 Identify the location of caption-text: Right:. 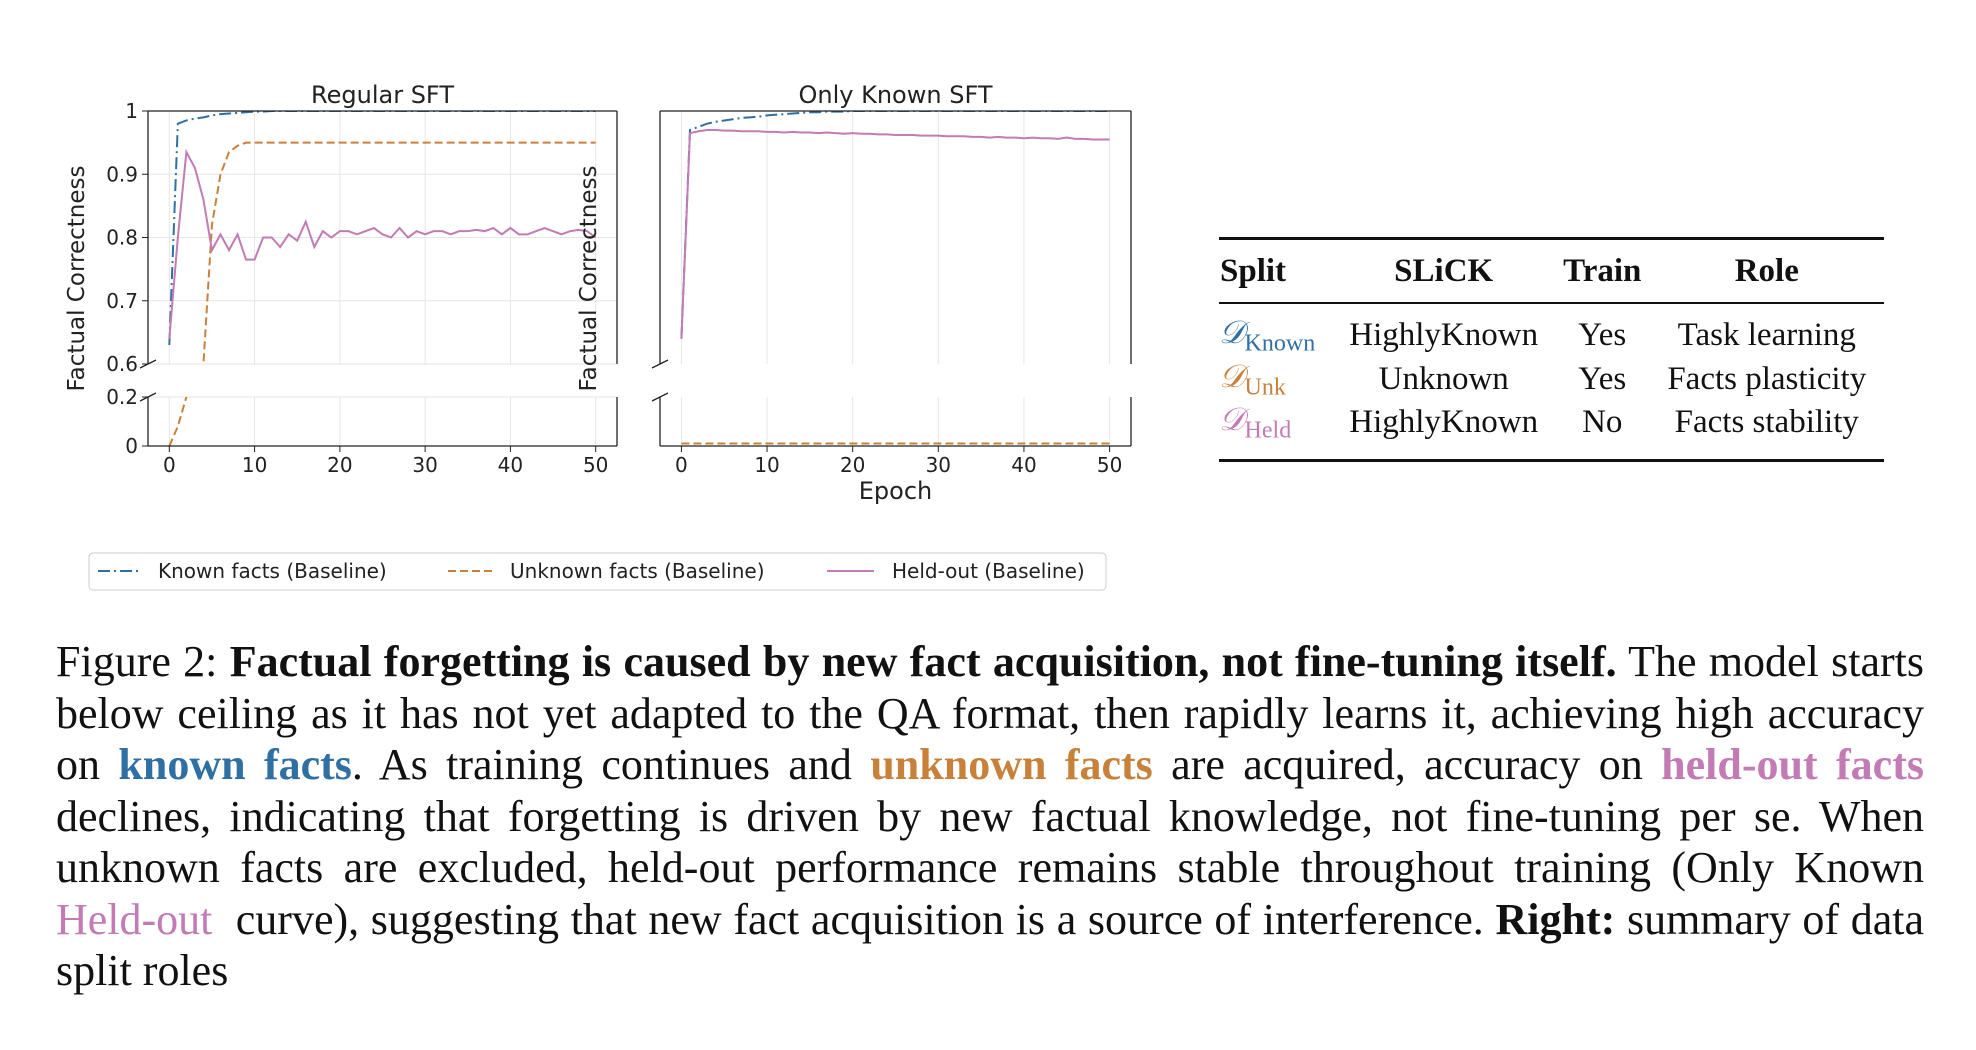
(1555, 919).